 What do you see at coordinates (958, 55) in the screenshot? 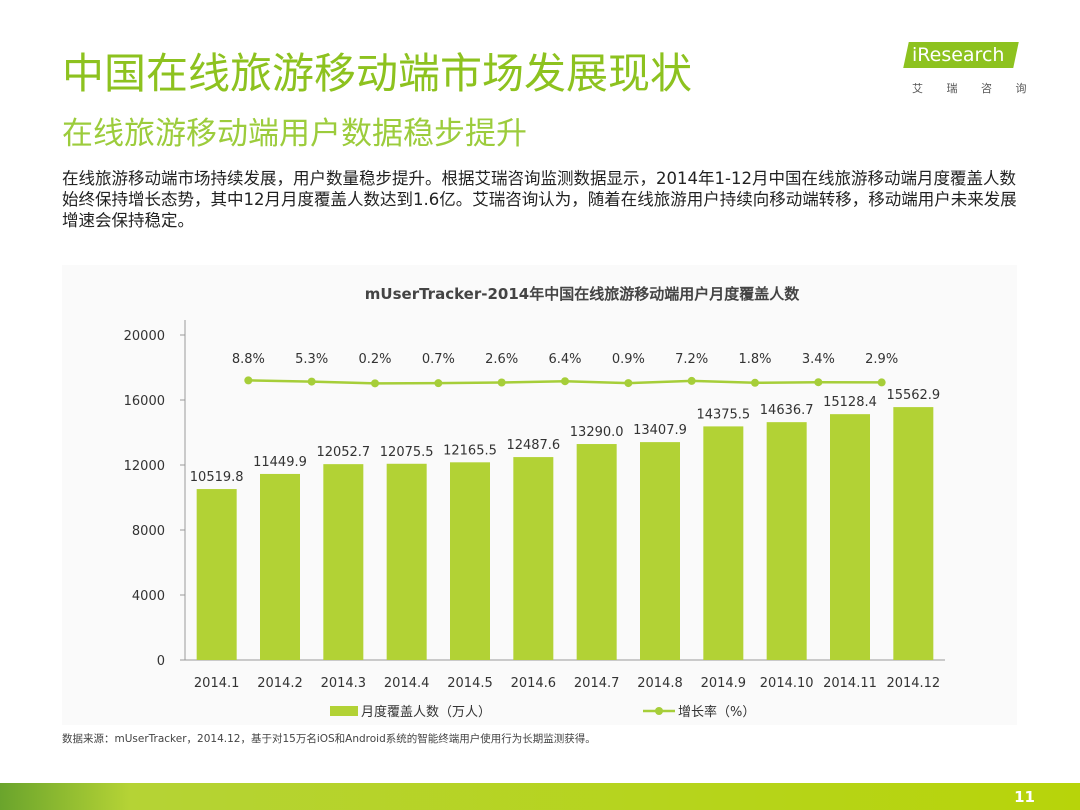
I see `logo-name: iResearch` at bounding box center [958, 55].